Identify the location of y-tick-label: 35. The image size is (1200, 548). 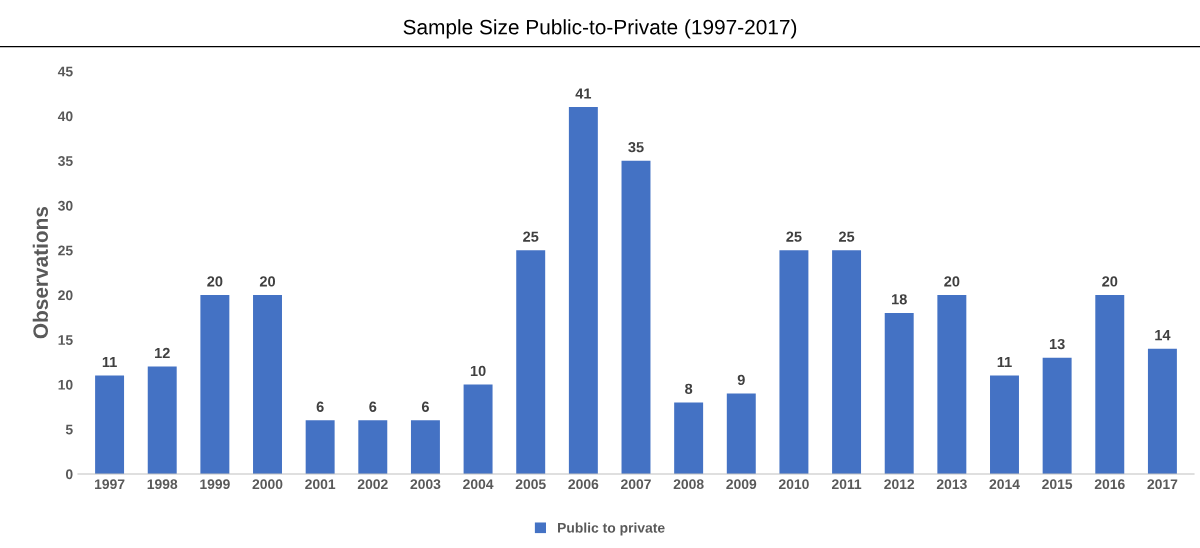
(65, 161).